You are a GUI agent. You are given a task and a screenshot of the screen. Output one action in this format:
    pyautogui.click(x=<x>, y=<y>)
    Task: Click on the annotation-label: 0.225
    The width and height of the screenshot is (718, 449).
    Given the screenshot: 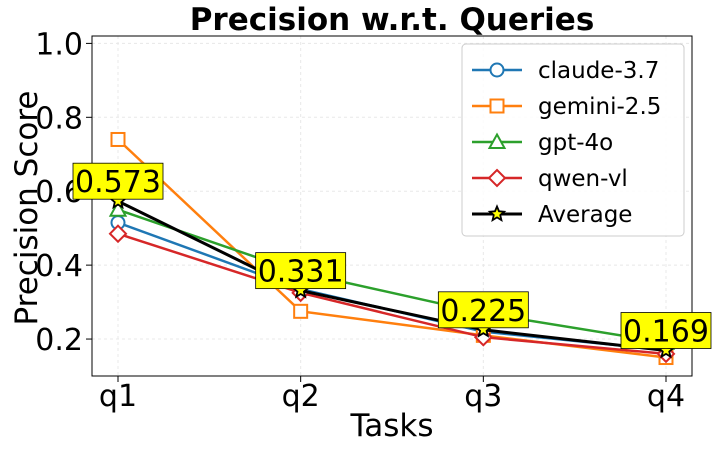 What is the action you would take?
    pyautogui.click(x=483, y=311)
    